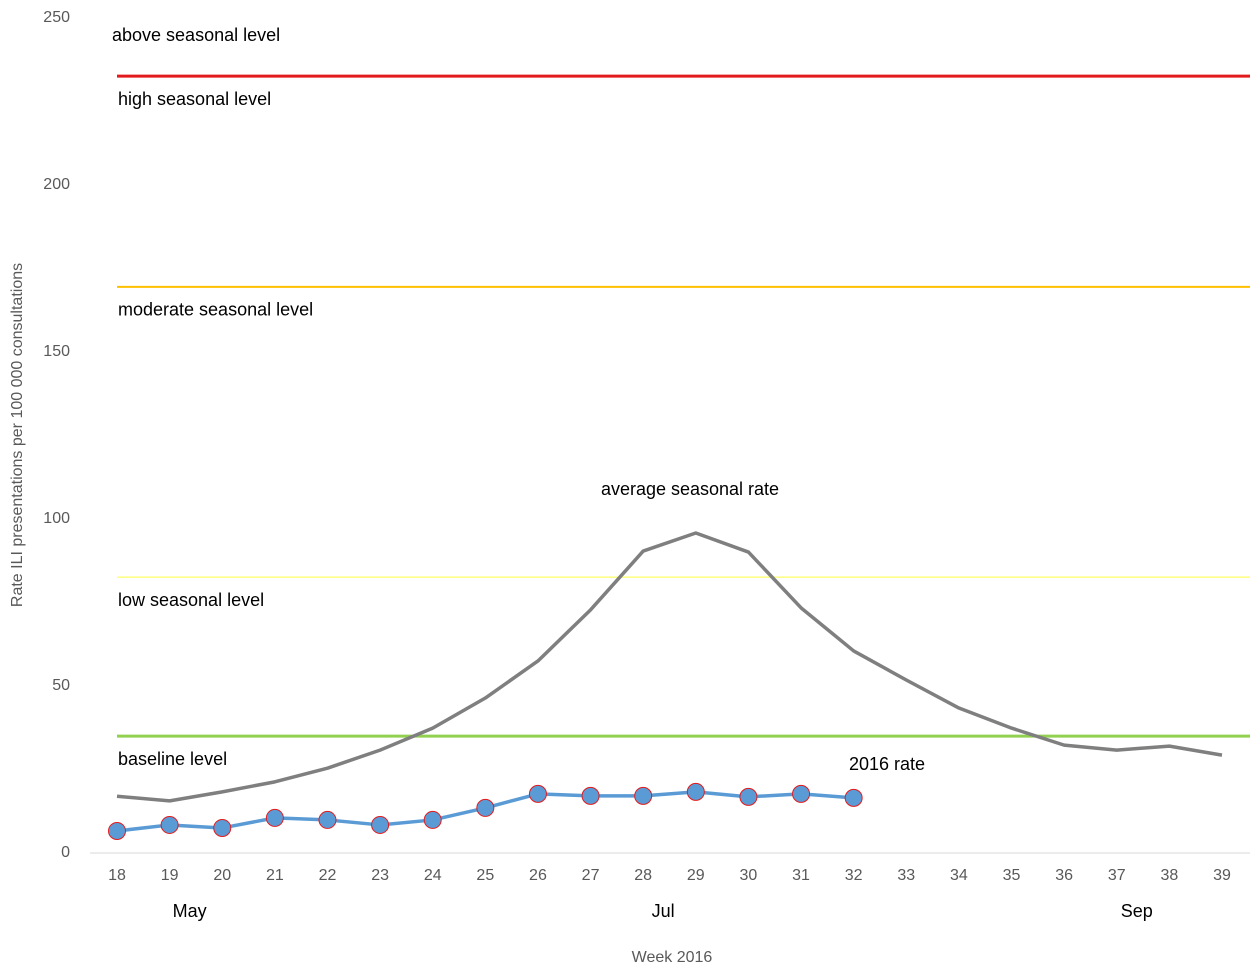 This screenshot has height=972, width=1250. What do you see at coordinates (56, 351) in the screenshot?
I see `y-tick-label: 150` at bounding box center [56, 351].